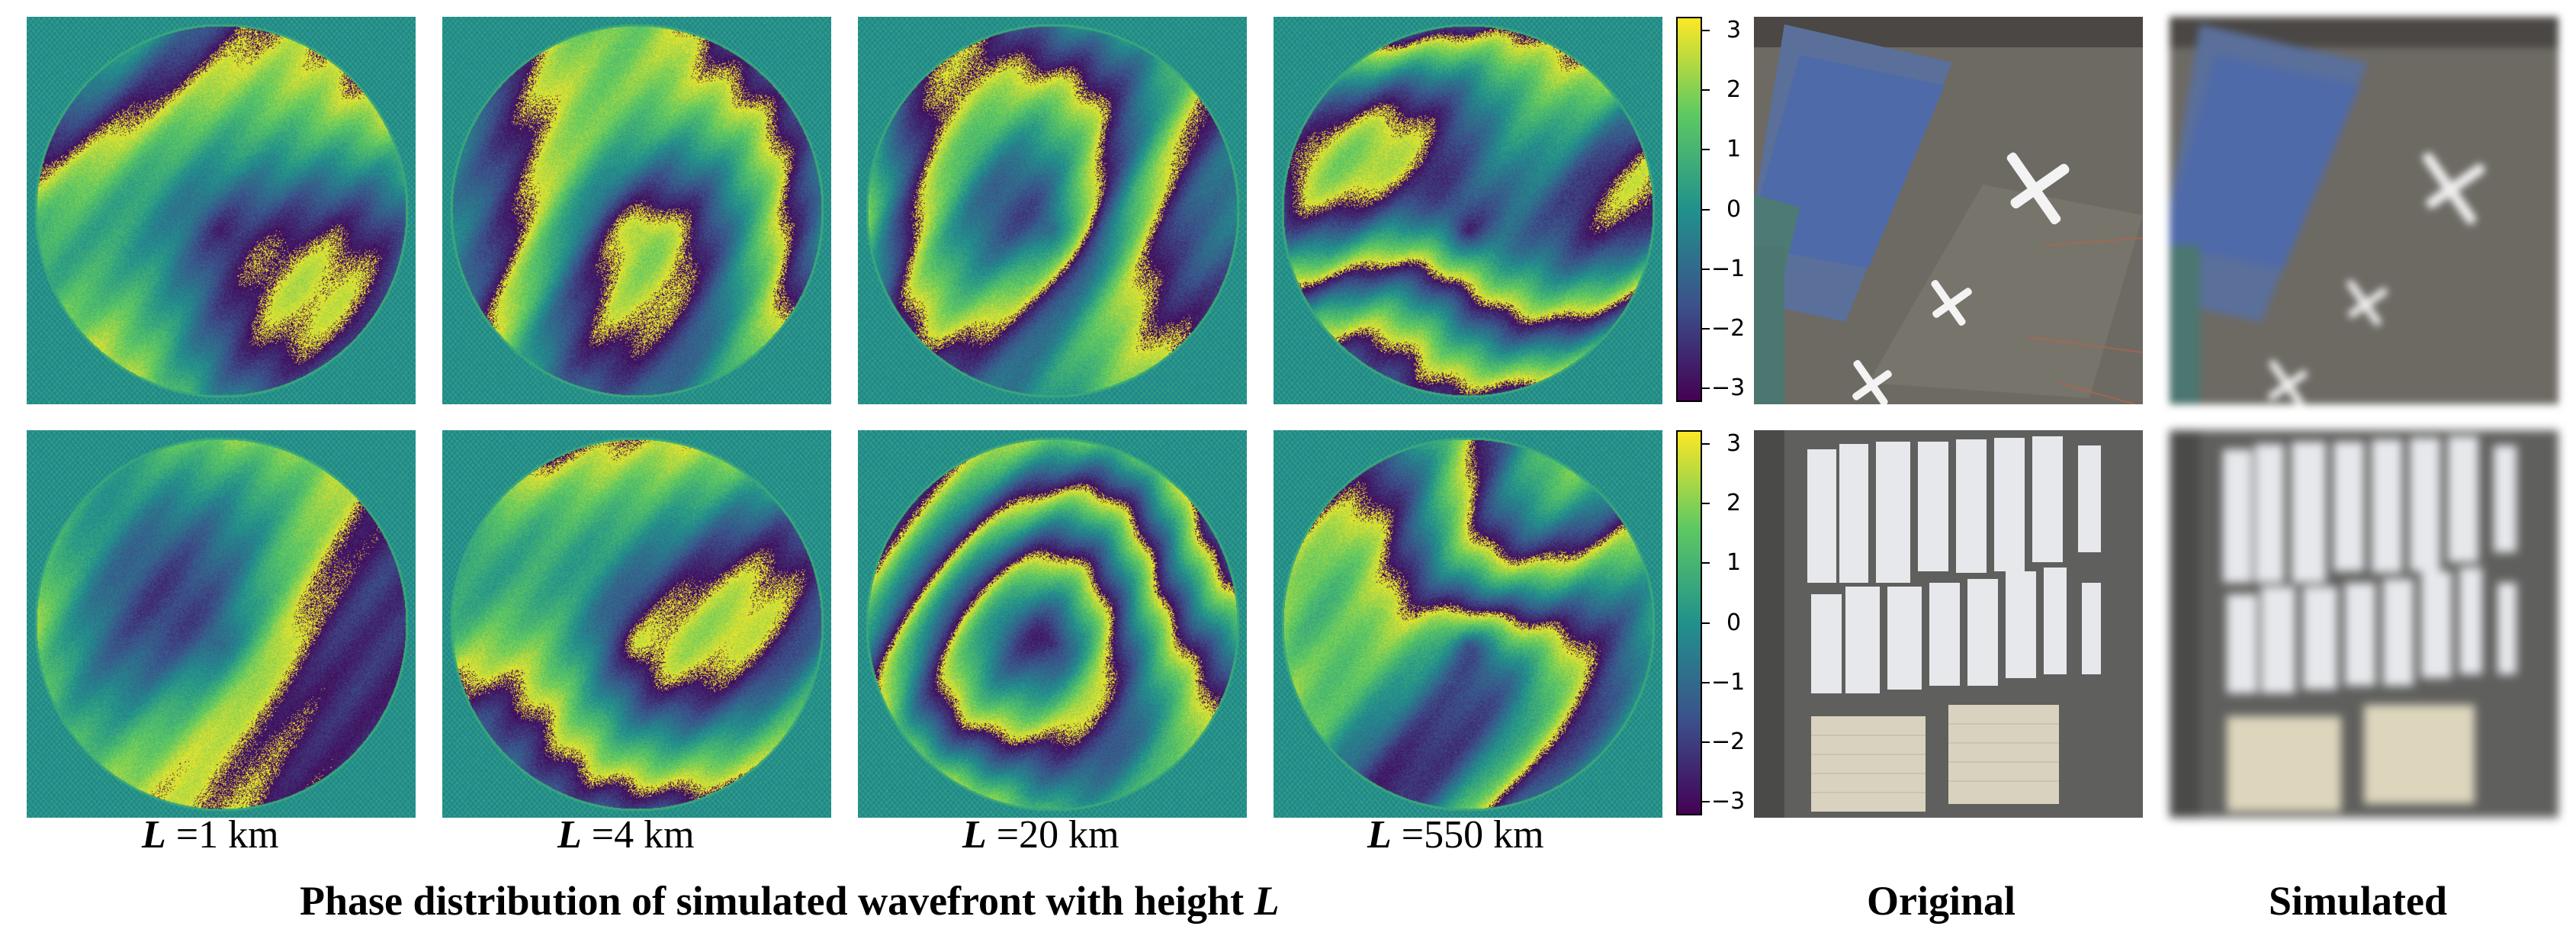 This screenshot has width=2576, height=939. What do you see at coordinates (1052, 624) in the screenshot?
I see `phase-map-row2-L20` at bounding box center [1052, 624].